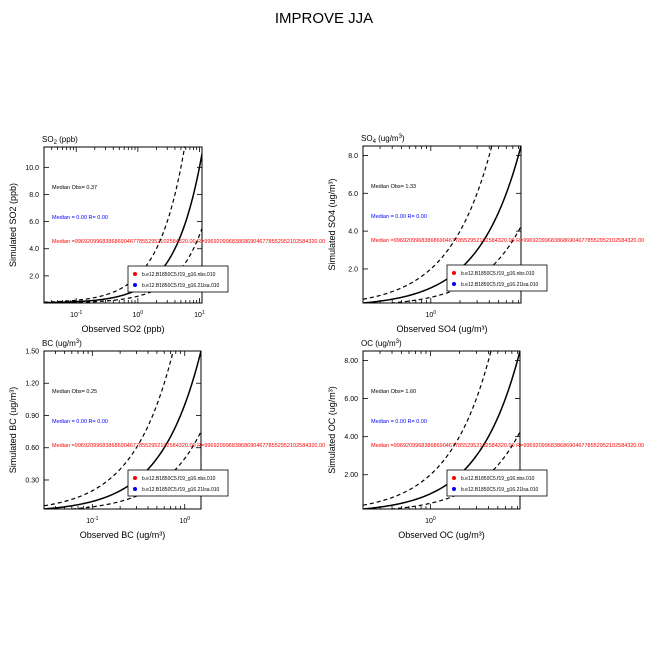 The width and height of the screenshot is (648, 648). I want to click on median-obs-text: Median Obs= 1.60, so click(393, 392).